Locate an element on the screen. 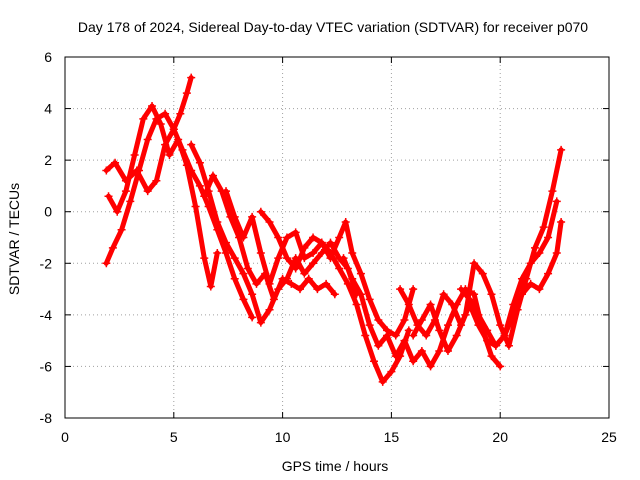  x-tick-label: 20 is located at coordinates (500, 437).